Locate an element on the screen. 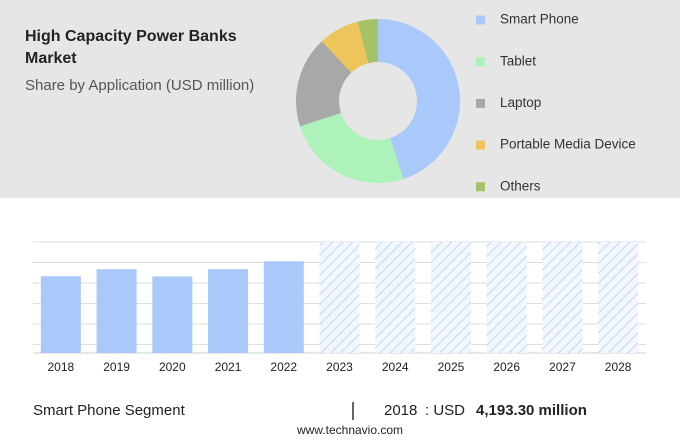 This screenshot has height=440, width=680. x-tick-label: 2026 is located at coordinates (506, 367).